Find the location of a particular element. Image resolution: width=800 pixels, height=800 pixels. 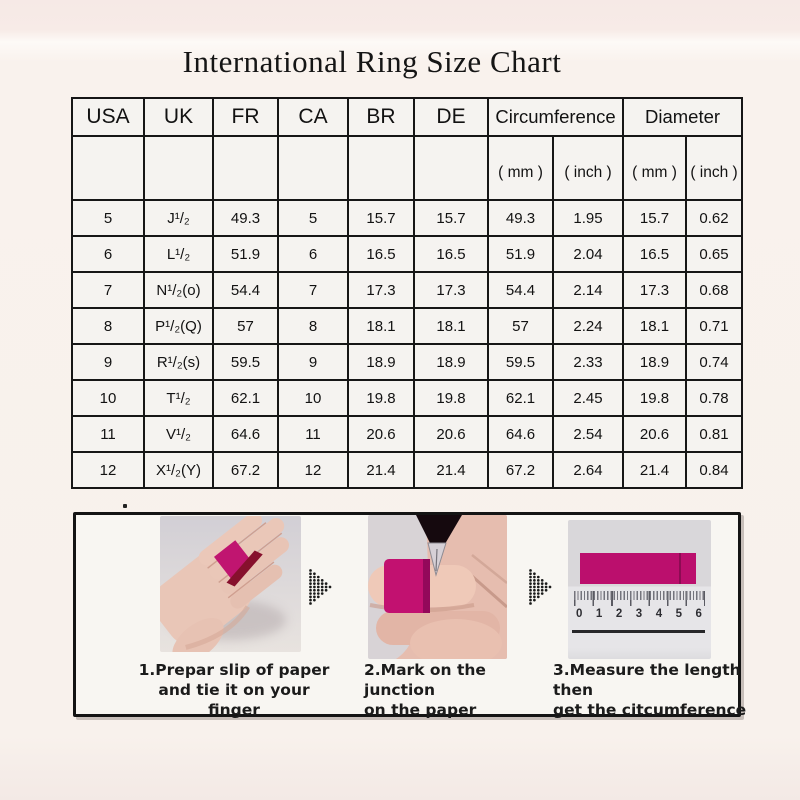

table-cell: 0.71 is located at coordinates (714, 326).